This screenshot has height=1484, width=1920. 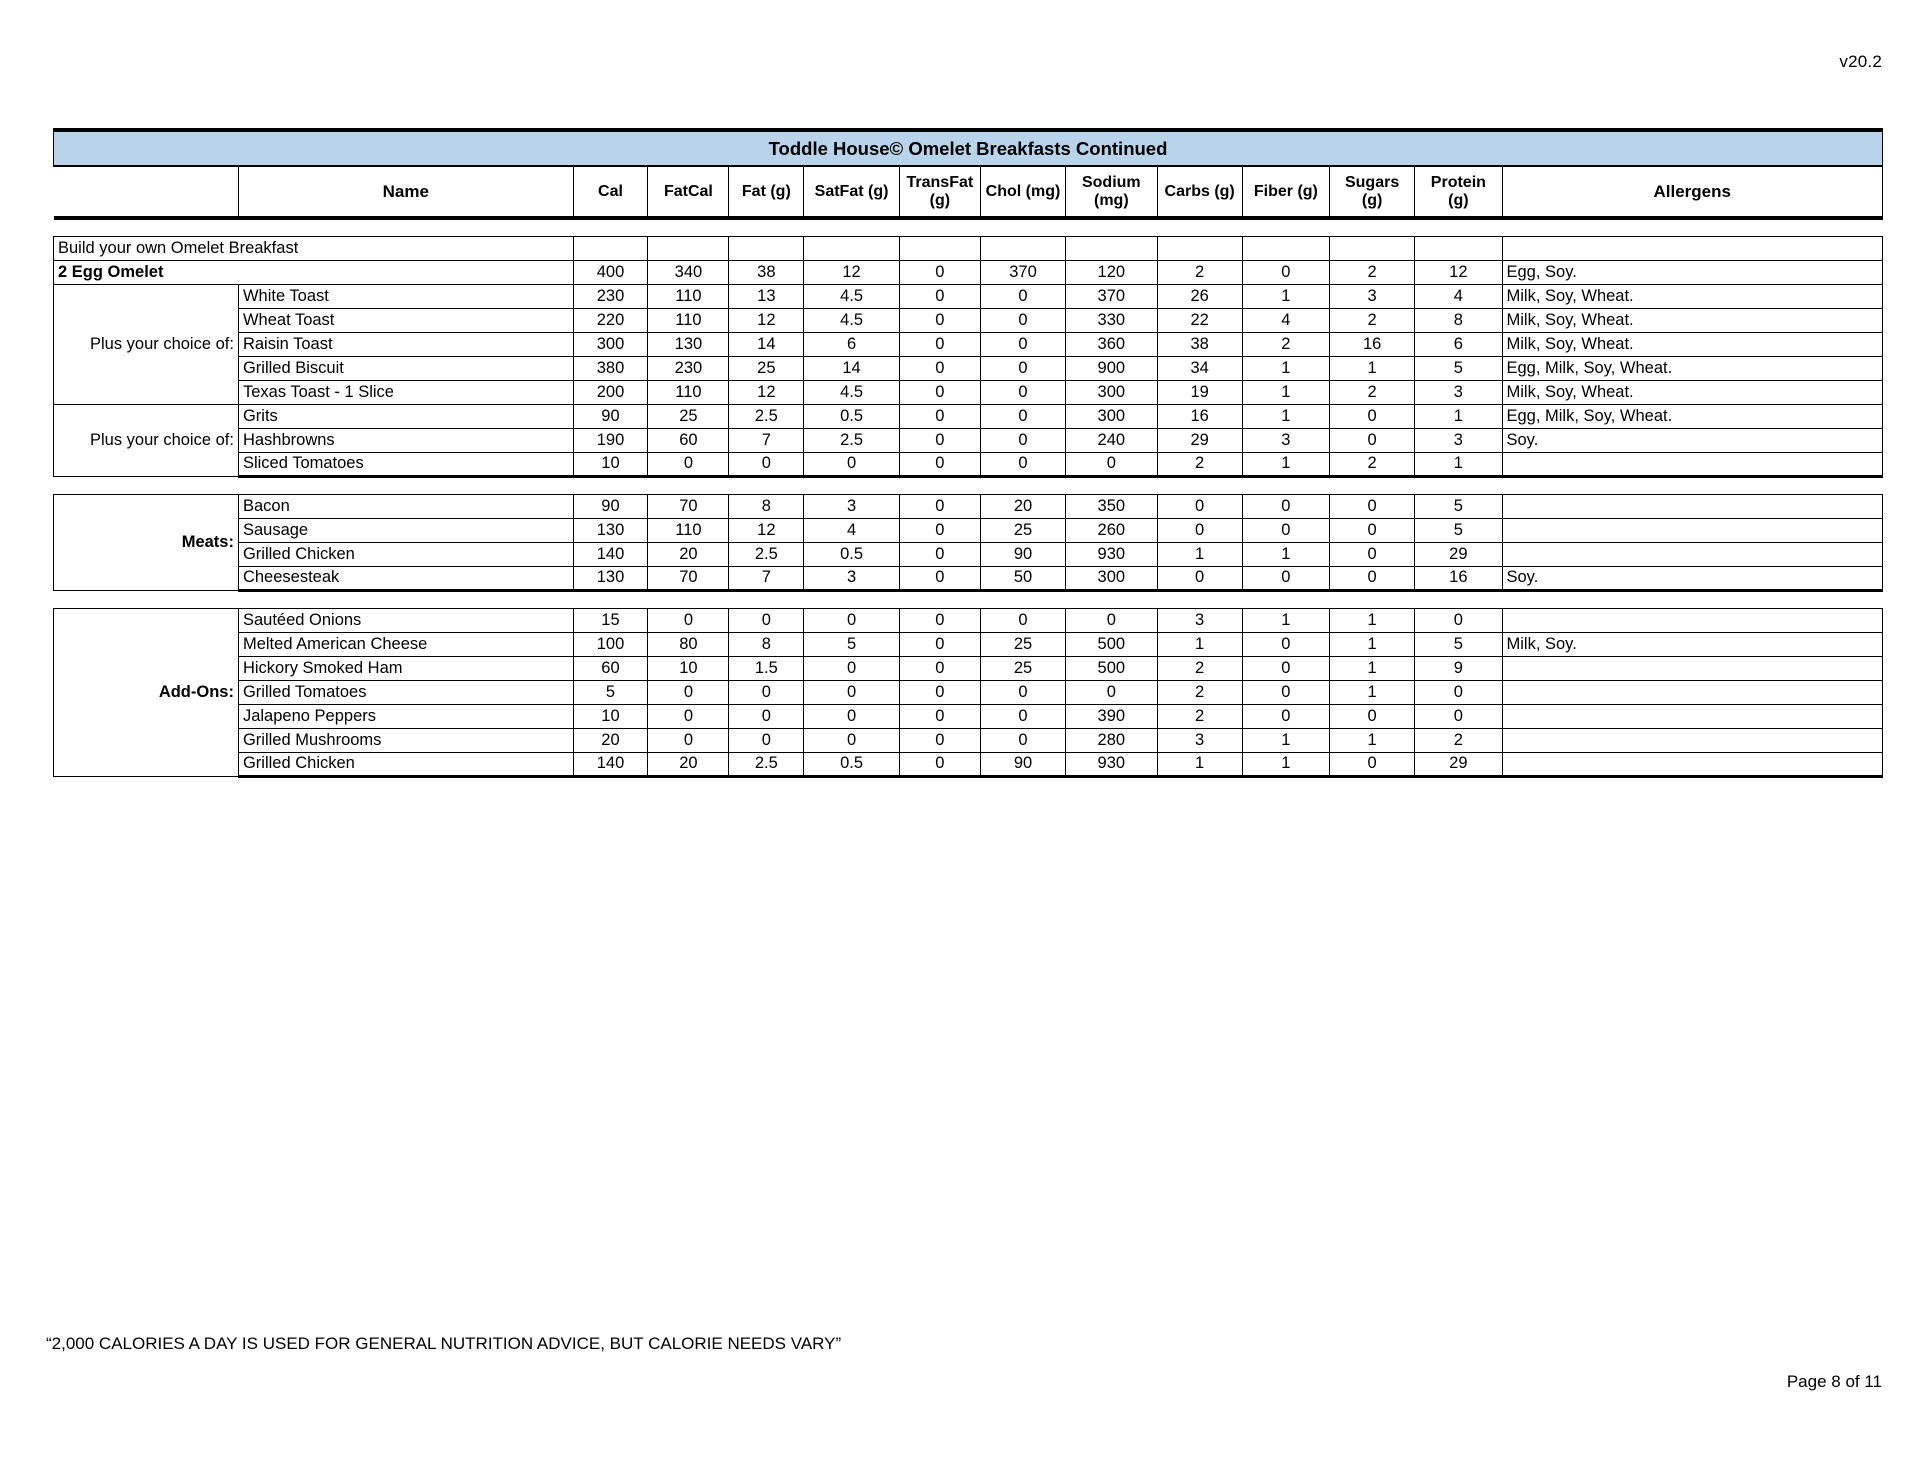 I want to click on cell-sodium: 260, so click(x=1111, y=530).